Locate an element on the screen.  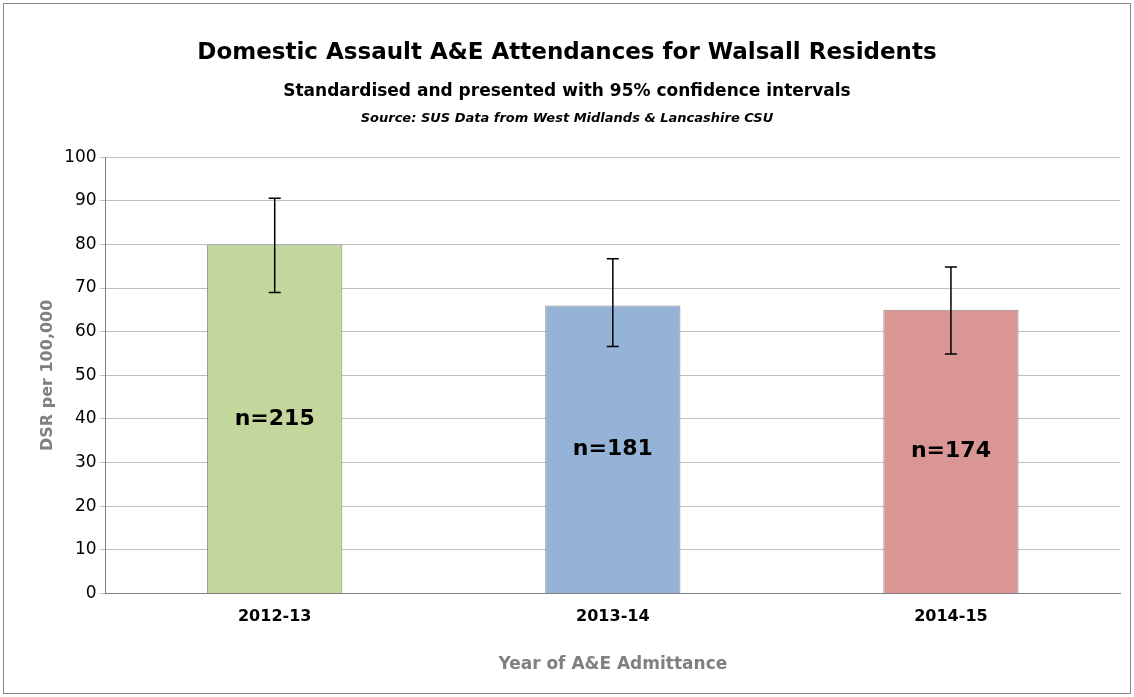
source-note: Source: SUS Data from West Midlands & Lancashire CSU is located at coordinates (567, 117).